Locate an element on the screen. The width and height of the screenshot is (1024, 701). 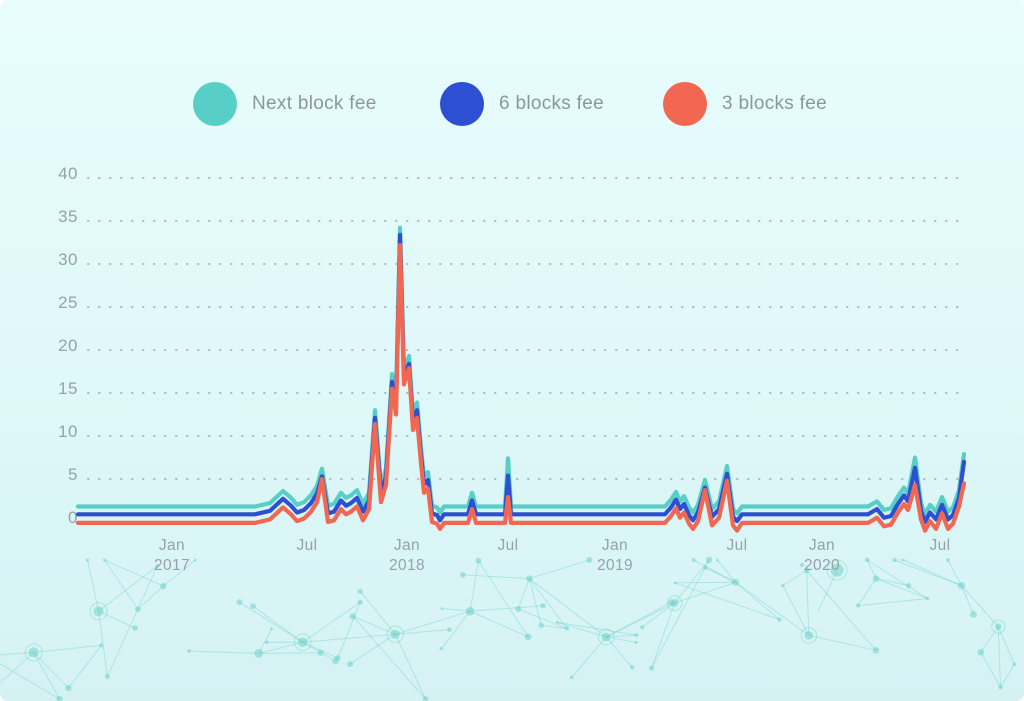
x-tick-label: Jan 2017 is located at coordinates (172, 556).